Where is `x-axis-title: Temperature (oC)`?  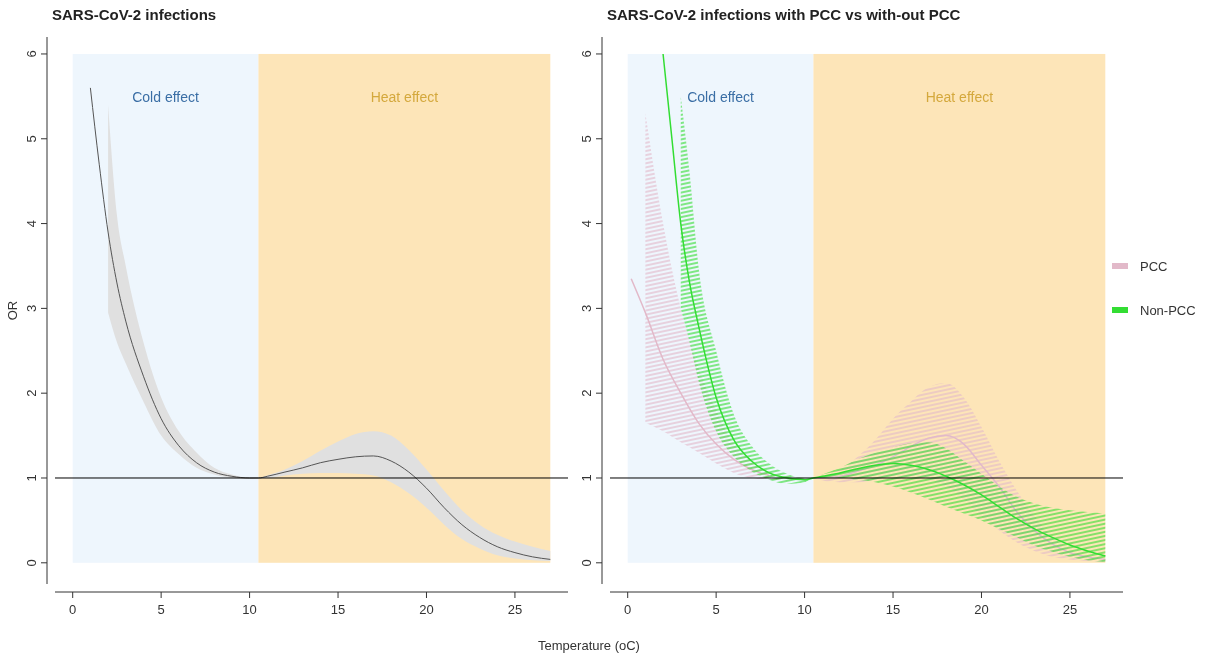
x-axis-title: Temperature (oC) is located at coordinates (589, 645).